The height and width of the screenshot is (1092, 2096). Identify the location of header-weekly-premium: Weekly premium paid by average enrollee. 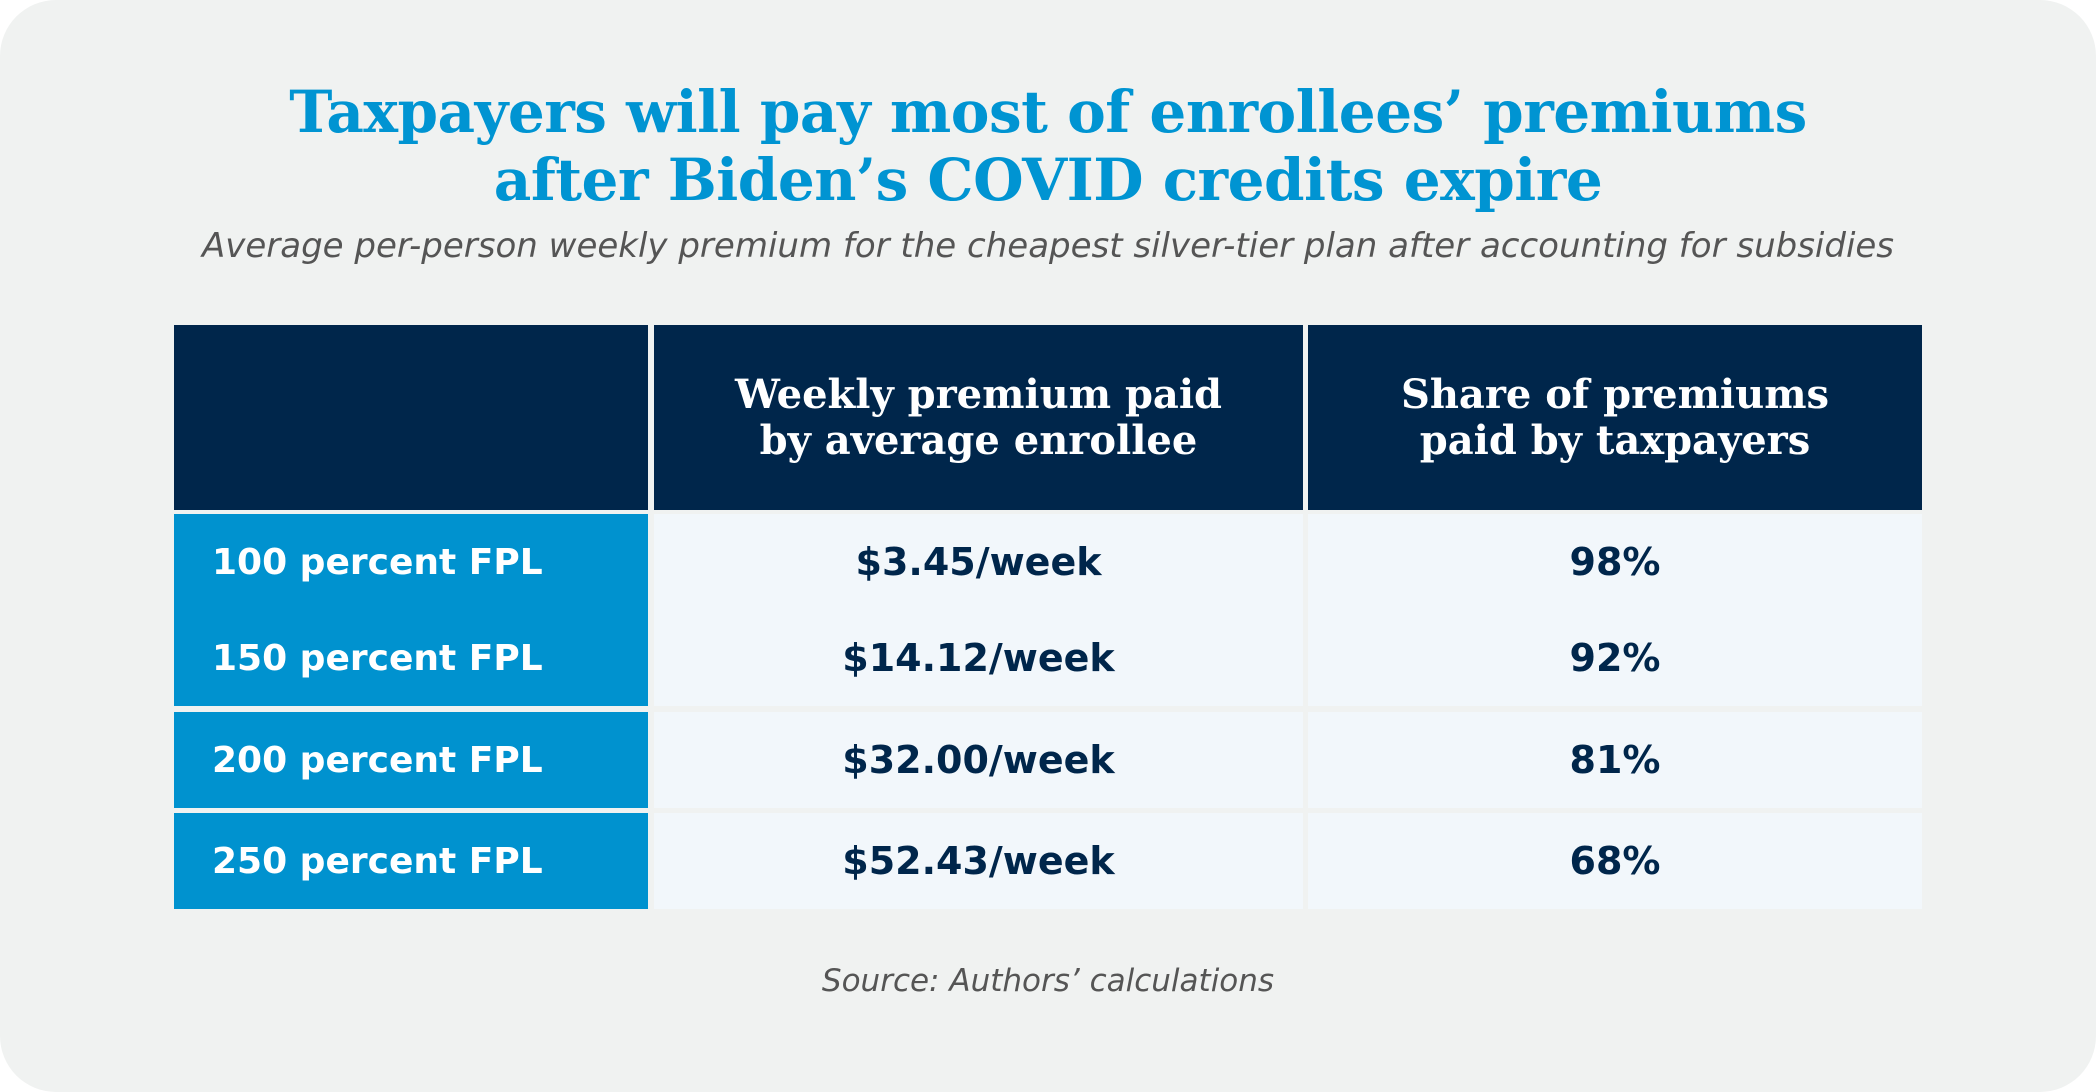
(978, 417).